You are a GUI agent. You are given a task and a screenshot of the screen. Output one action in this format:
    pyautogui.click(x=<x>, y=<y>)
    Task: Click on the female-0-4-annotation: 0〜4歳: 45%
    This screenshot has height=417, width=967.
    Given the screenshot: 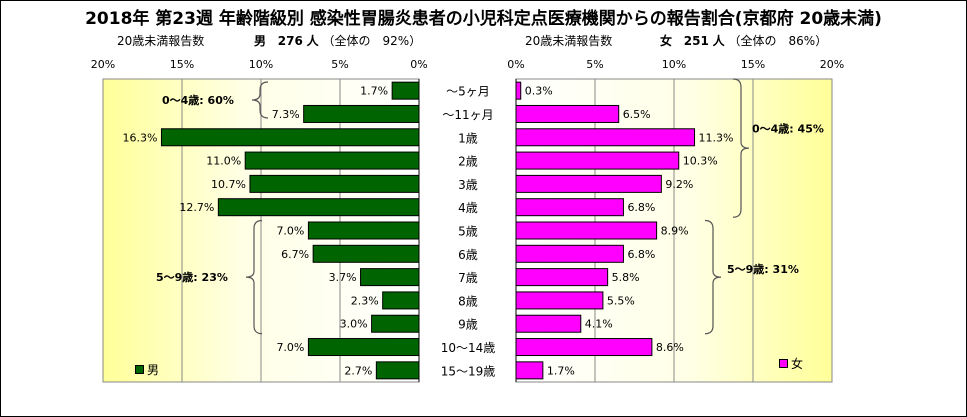 What is the action you would take?
    pyautogui.click(x=788, y=128)
    